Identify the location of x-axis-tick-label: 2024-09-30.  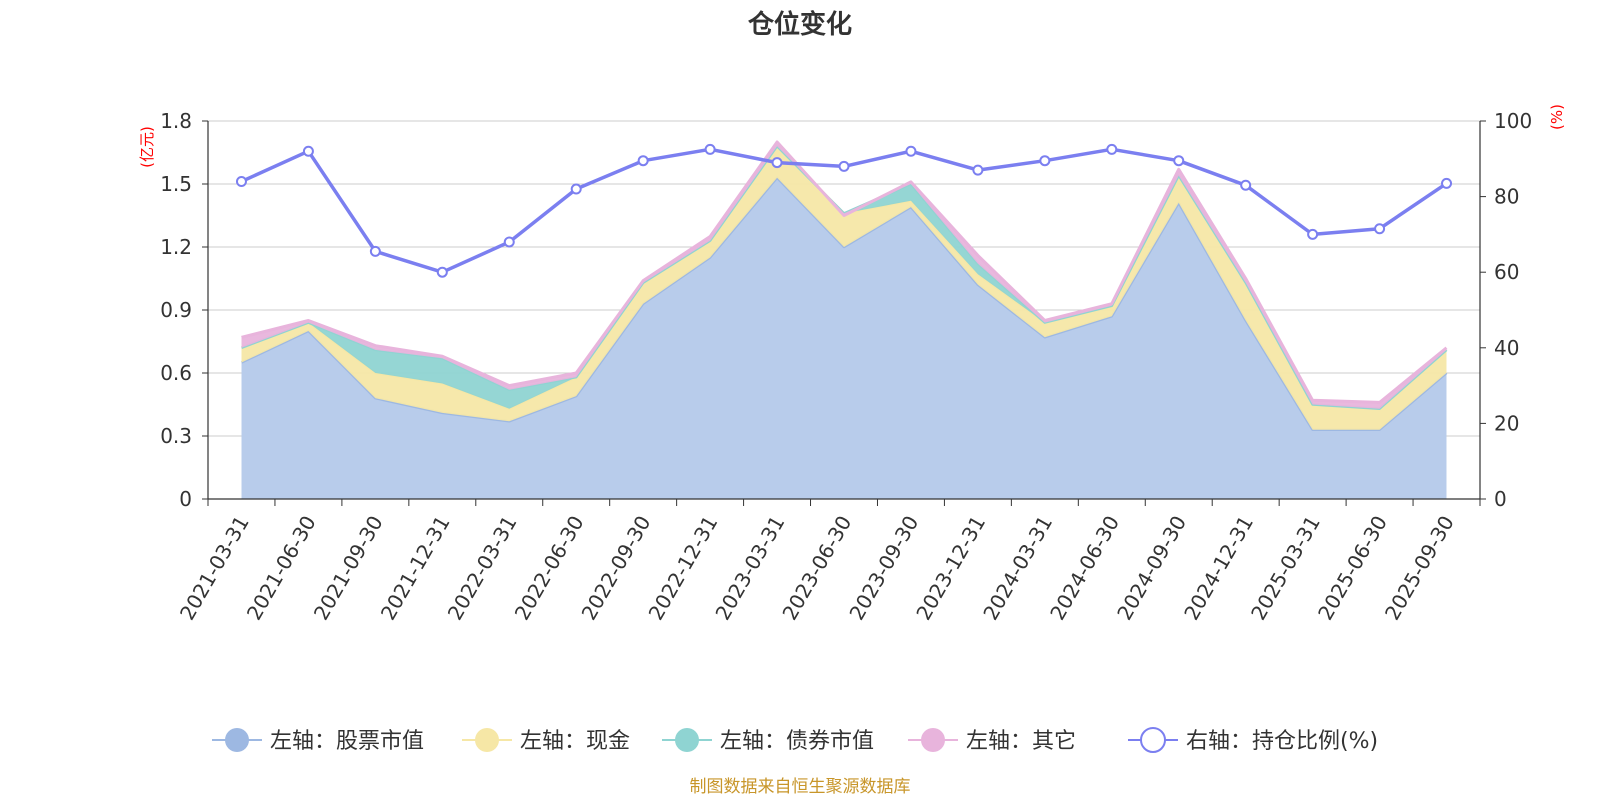
(1151, 568).